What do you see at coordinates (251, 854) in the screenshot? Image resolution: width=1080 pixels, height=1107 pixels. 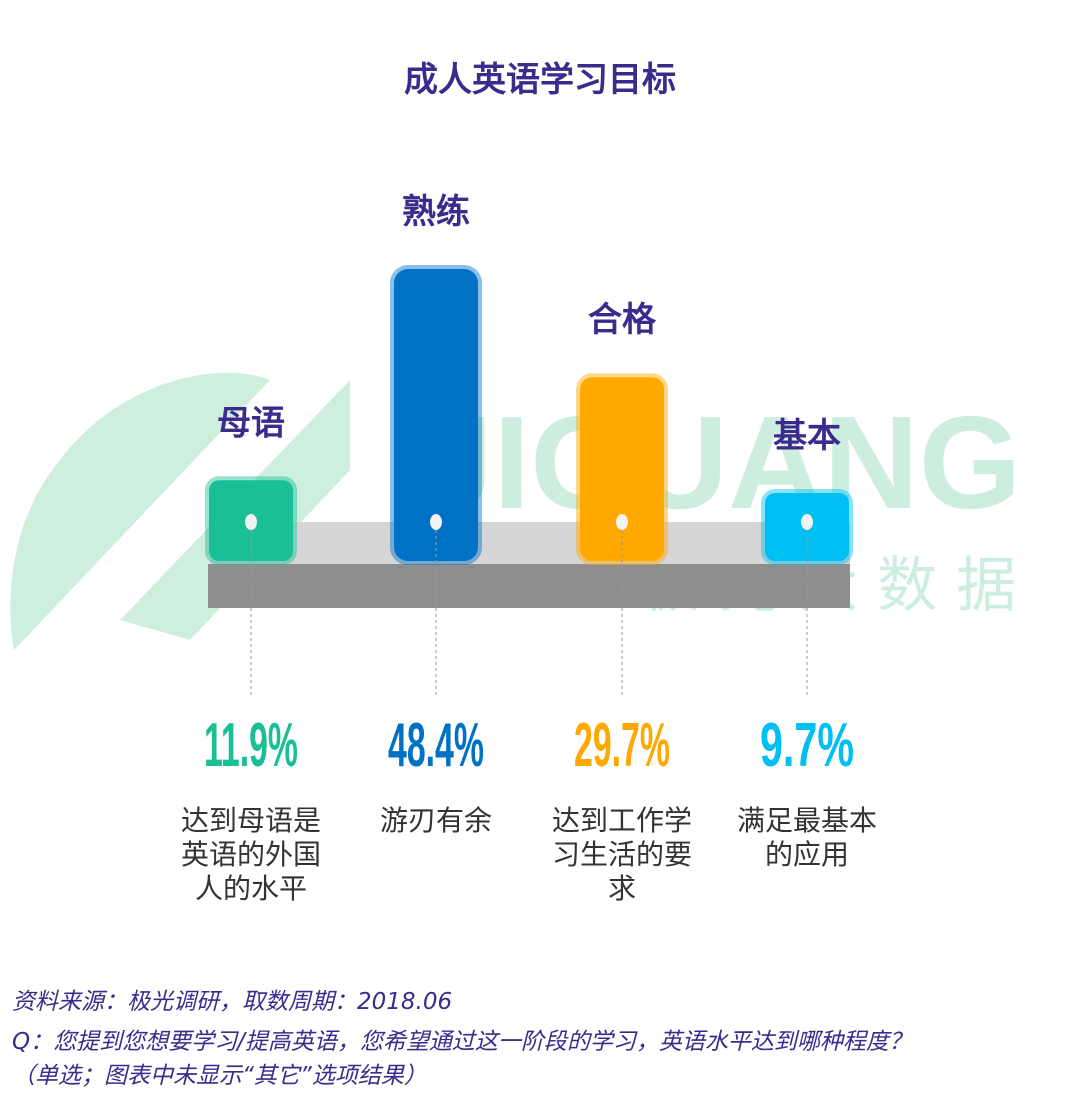 I see `description-line: 英语的外国` at bounding box center [251, 854].